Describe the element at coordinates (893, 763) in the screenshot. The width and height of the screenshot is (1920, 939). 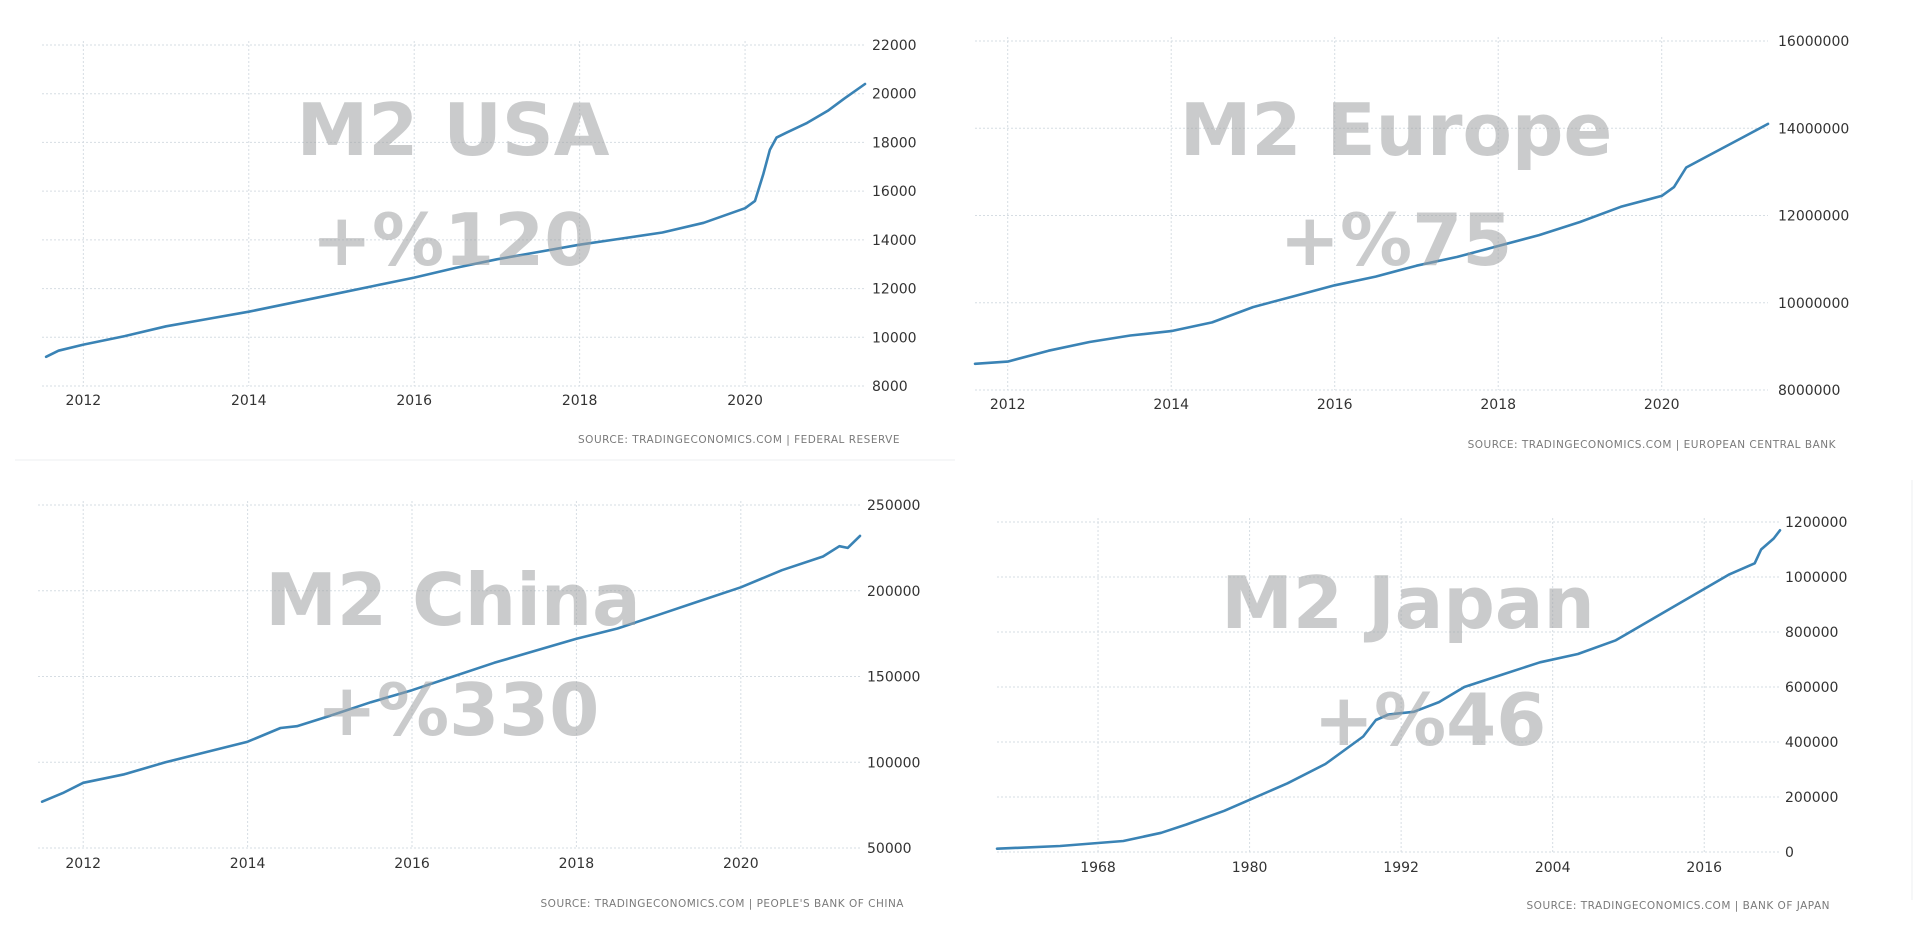
I see `y-tick-label: 100000` at that location.